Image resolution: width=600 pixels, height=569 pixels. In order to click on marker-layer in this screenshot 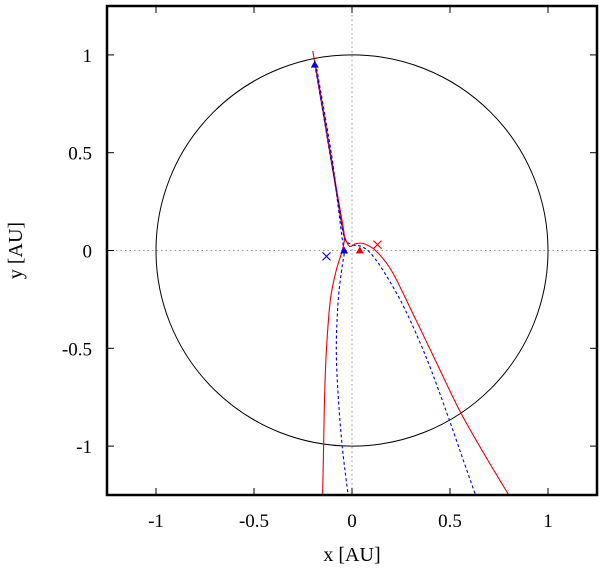, I will do `click(346, 160)`.